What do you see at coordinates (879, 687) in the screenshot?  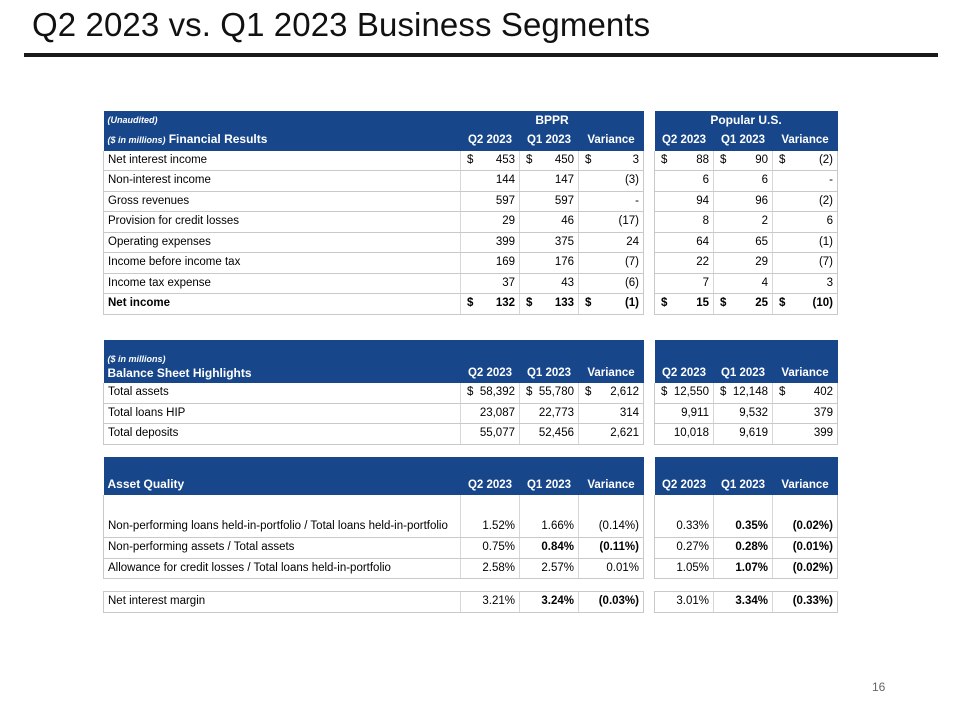 I see `slide-number: 16` at bounding box center [879, 687].